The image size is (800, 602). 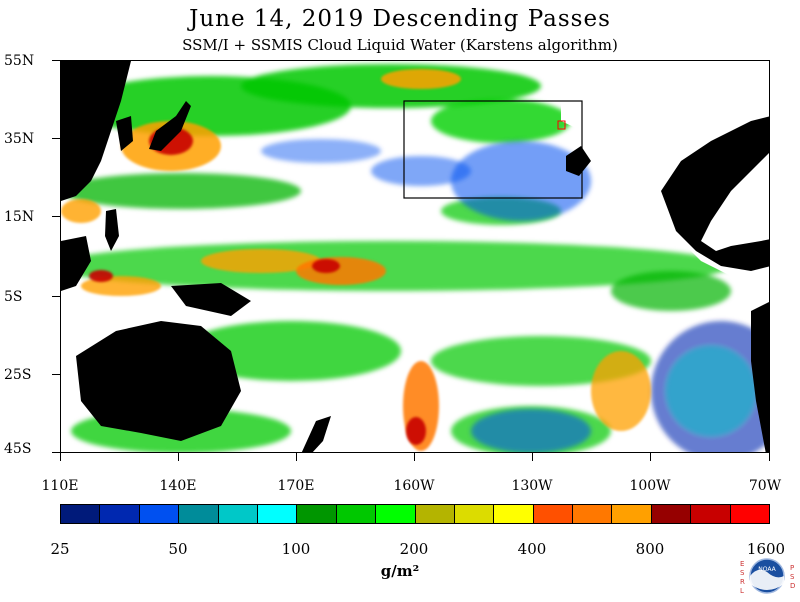 I want to click on colorbar-unit: g/m², so click(x=400, y=571).